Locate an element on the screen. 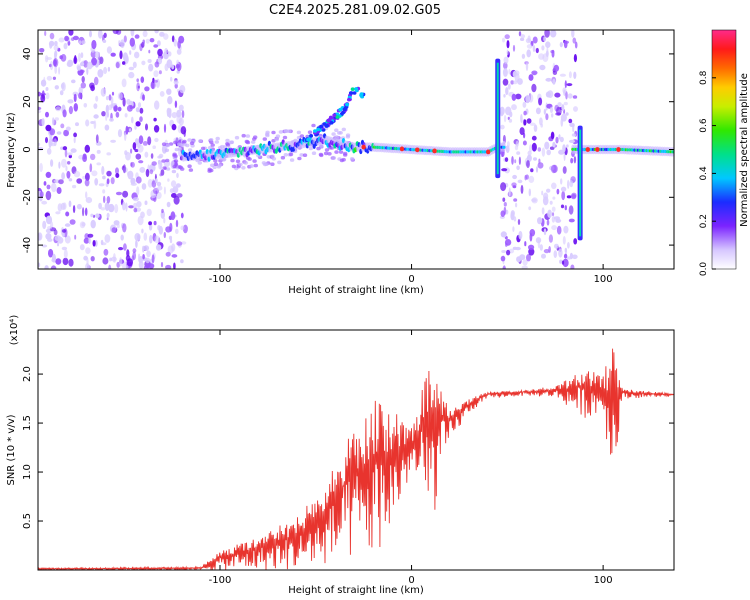 This screenshot has width=750, height=600. colorbar-tick-label: 0.8 is located at coordinates (704, 77).